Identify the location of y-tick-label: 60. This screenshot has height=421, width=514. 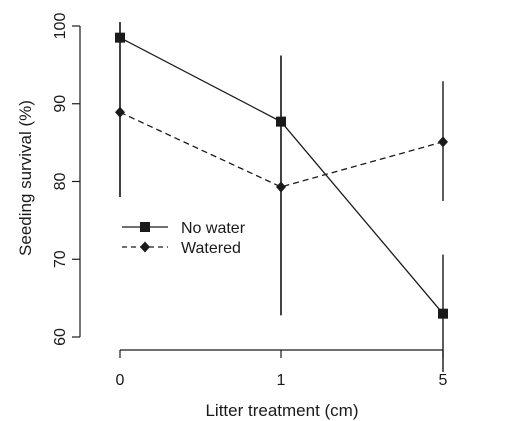
(60, 337).